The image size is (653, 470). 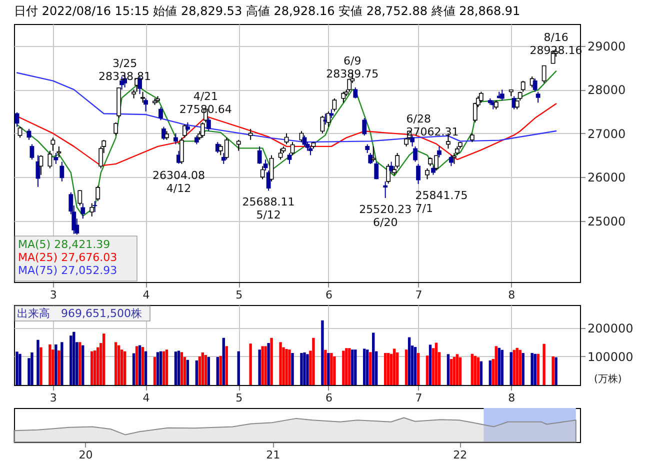 I want to click on x-tick-label: 8, so click(x=512, y=398).